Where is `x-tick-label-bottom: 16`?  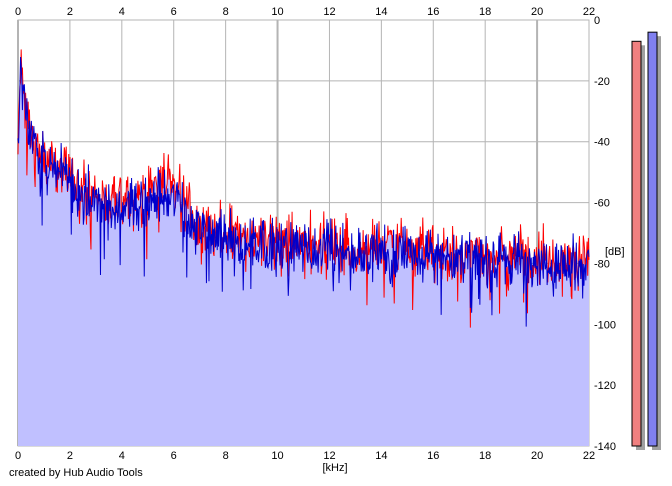
x-tick-label-bottom: 16 is located at coordinates (433, 456).